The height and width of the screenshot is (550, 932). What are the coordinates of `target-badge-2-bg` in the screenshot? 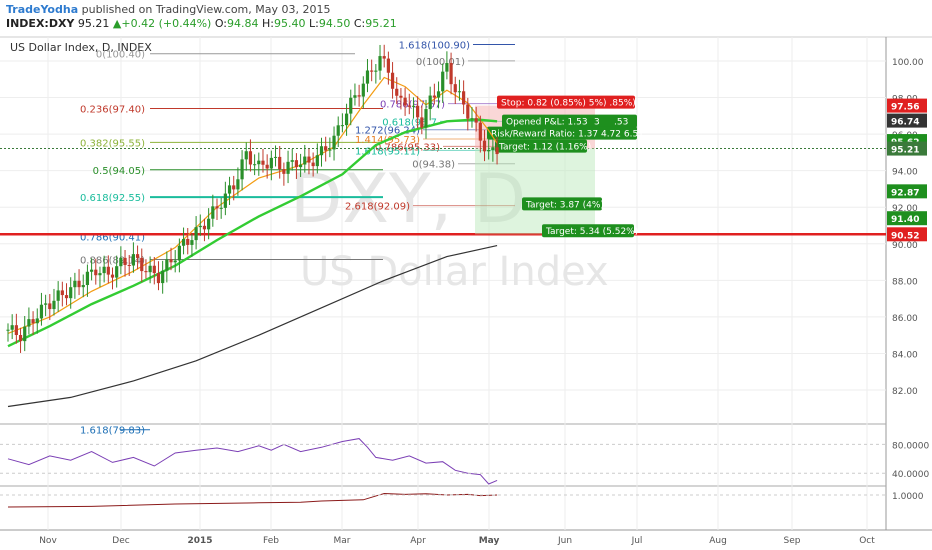 It's located at (562, 204).